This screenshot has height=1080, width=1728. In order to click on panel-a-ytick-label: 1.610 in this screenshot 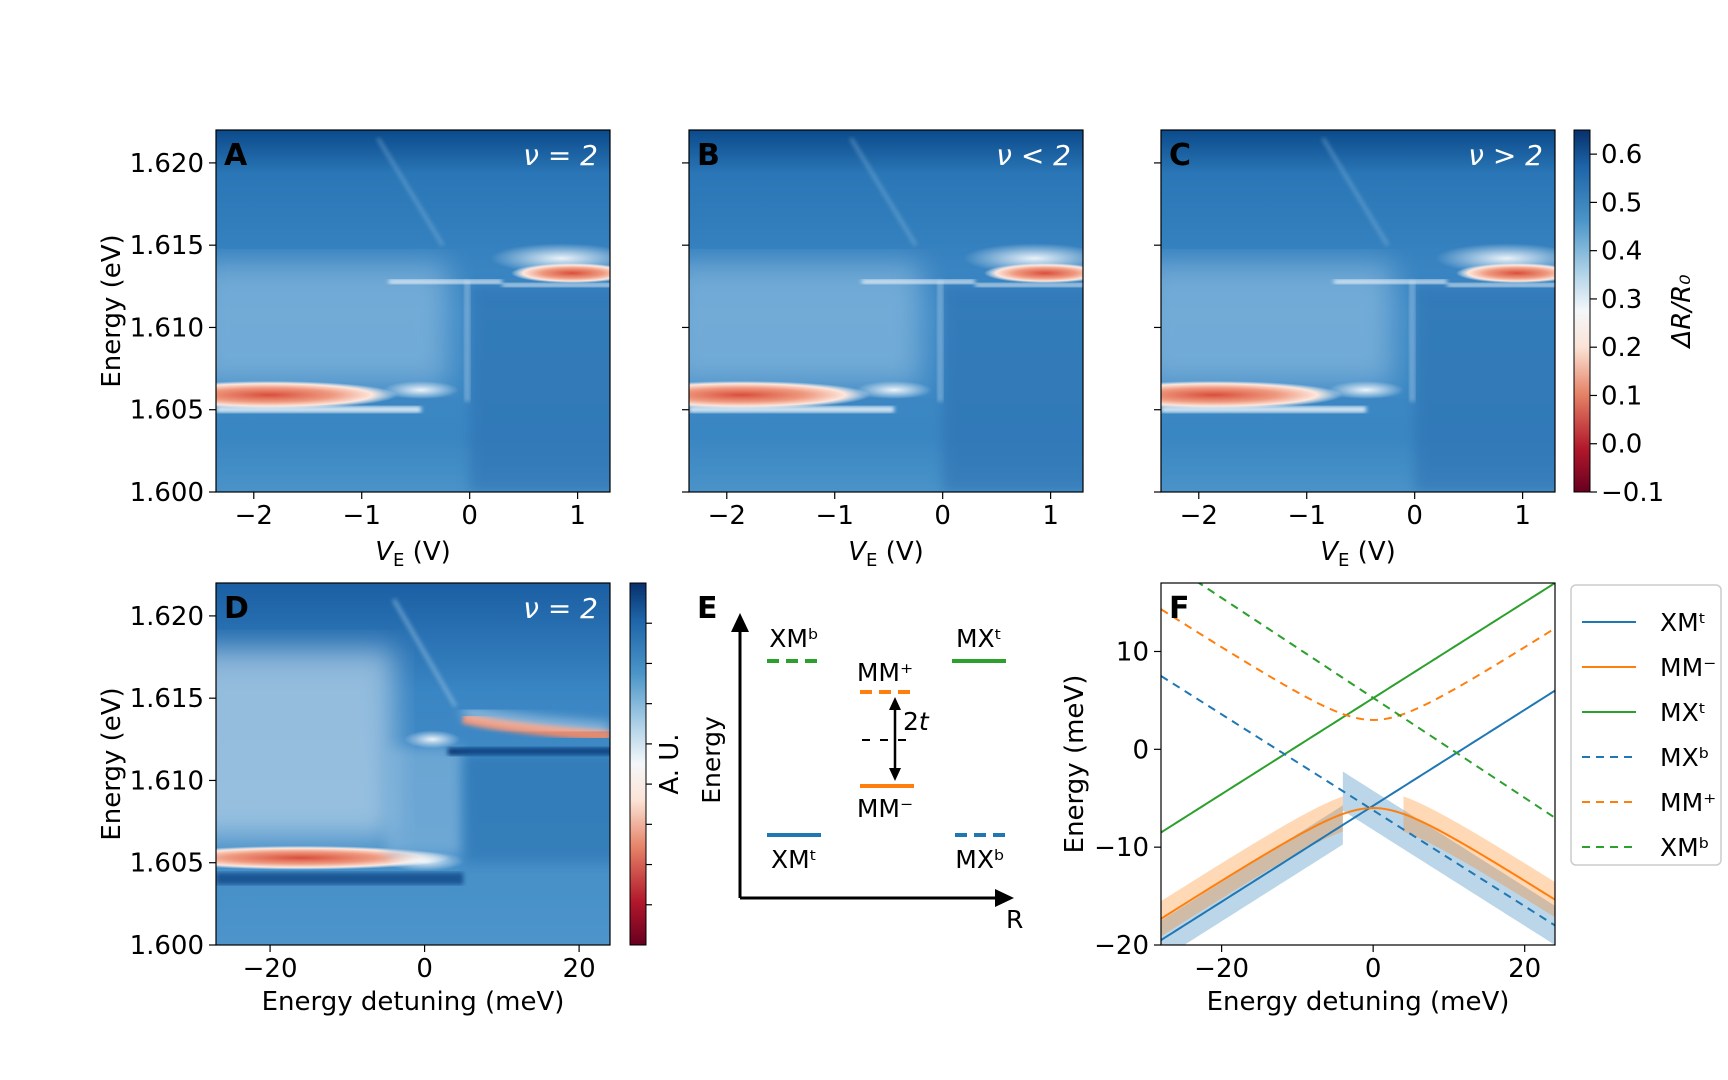, I will do `click(167, 328)`.